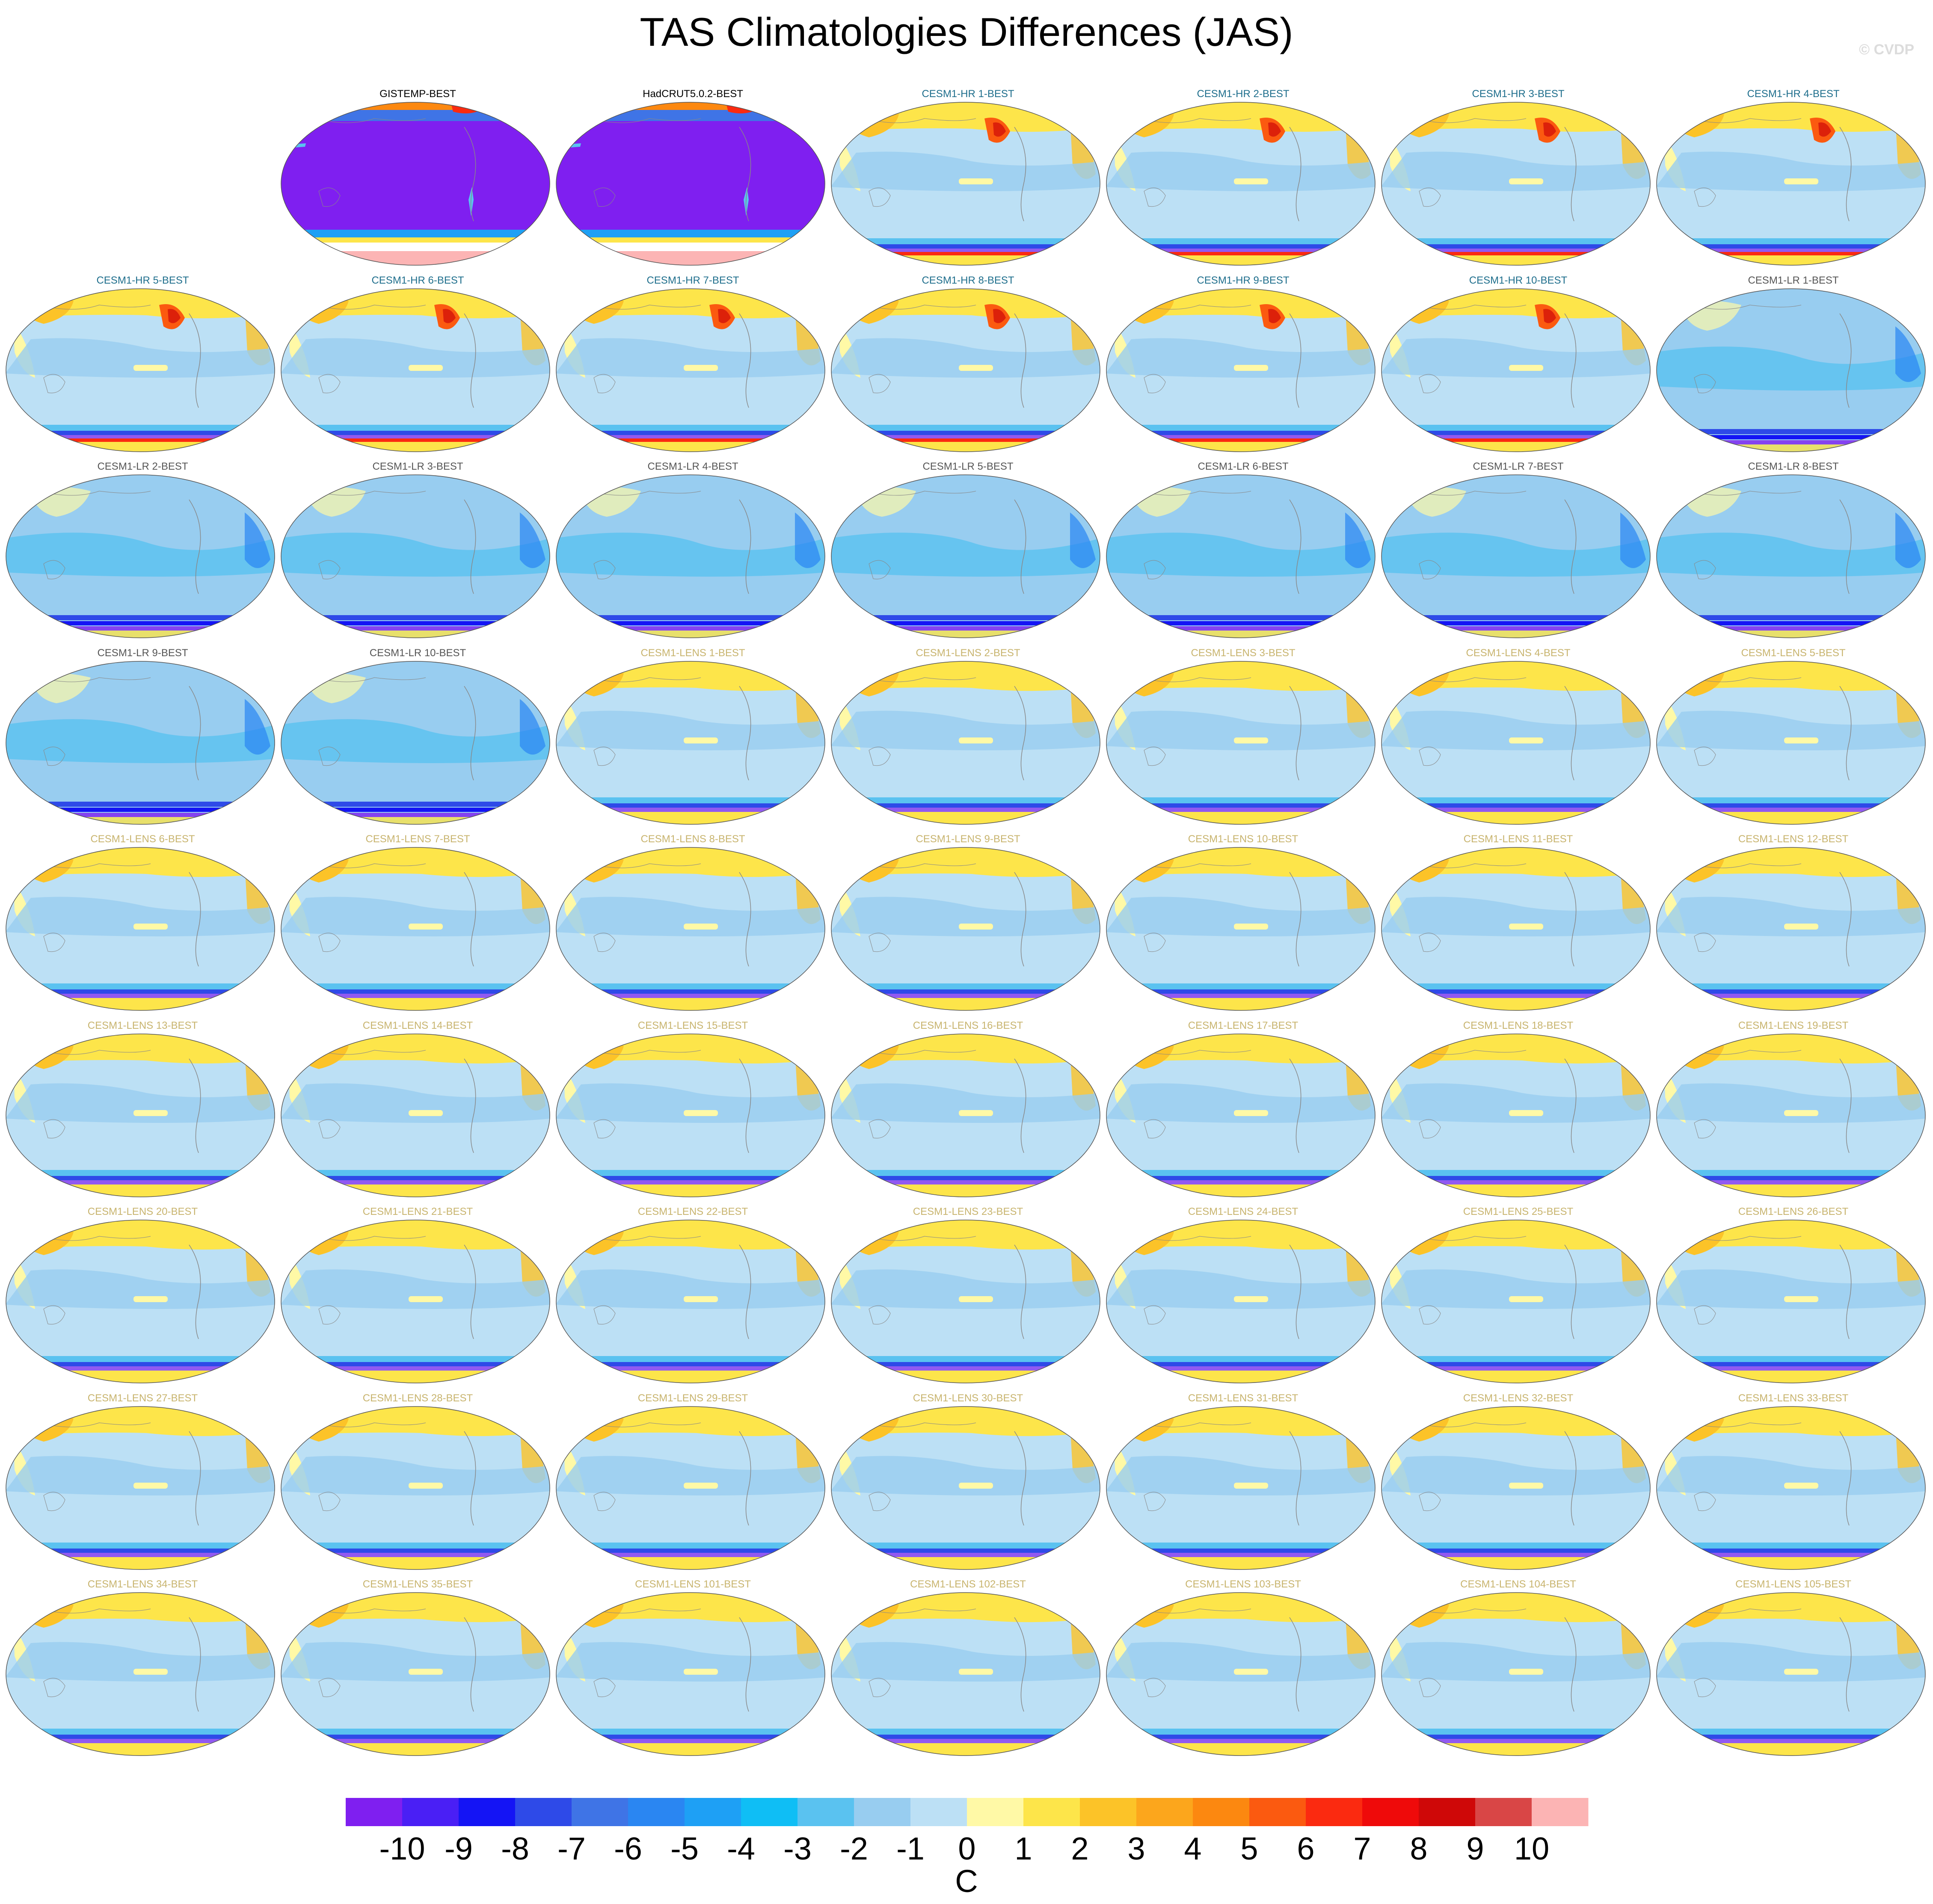 This screenshot has width=1933, height=1904. I want to click on map-panel: CESM1-HR 6-BEST, so click(417, 367).